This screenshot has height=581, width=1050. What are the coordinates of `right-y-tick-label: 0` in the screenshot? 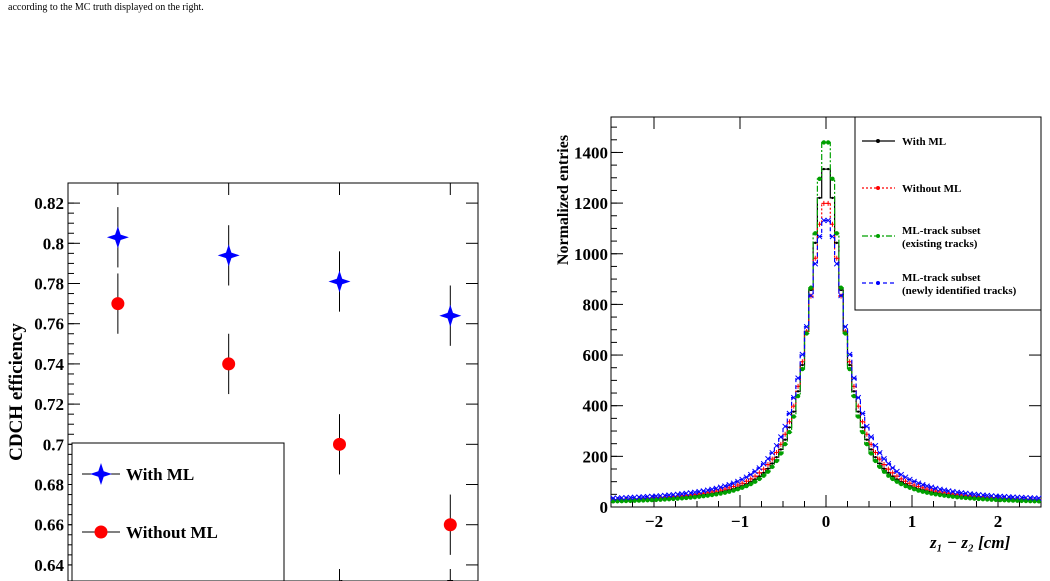 It's located at (604, 507).